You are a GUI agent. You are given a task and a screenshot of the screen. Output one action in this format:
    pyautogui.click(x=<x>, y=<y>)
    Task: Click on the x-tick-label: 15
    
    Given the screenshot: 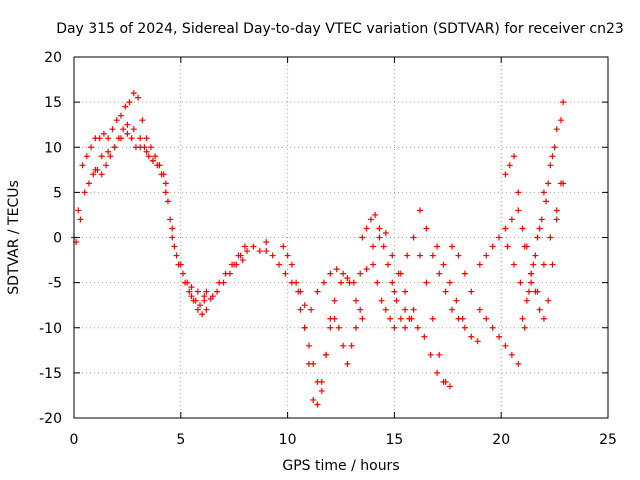 What is the action you would take?
    pyautogui.click(x=394, y=440)
    